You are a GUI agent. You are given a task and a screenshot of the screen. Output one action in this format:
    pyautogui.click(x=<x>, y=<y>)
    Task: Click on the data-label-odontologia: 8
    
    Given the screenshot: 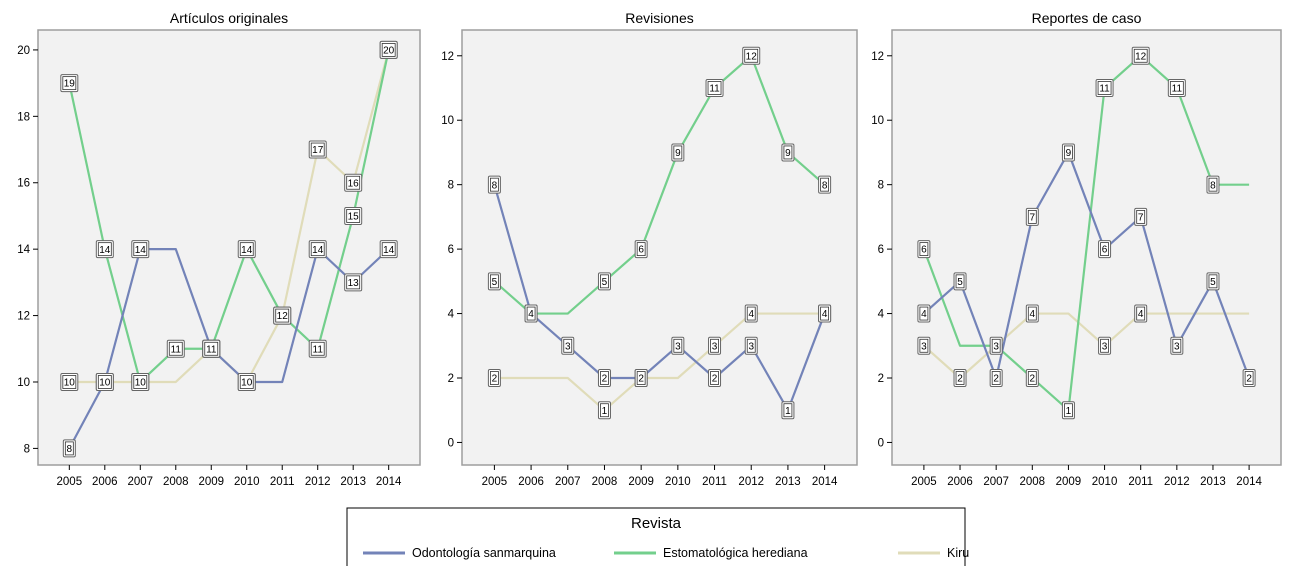 What is the action you would take?
    pyautogui.click(x=494, y=184)
    